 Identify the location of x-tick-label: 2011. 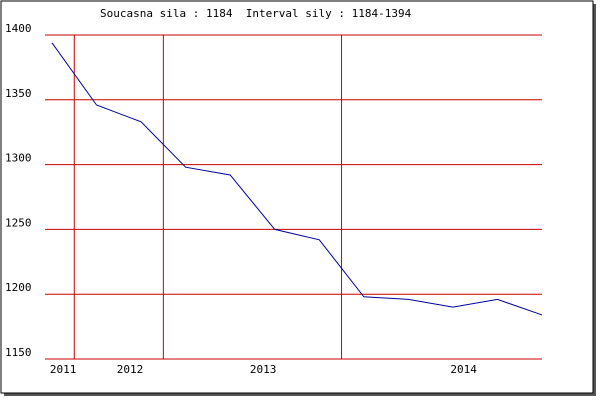
(63, 369).